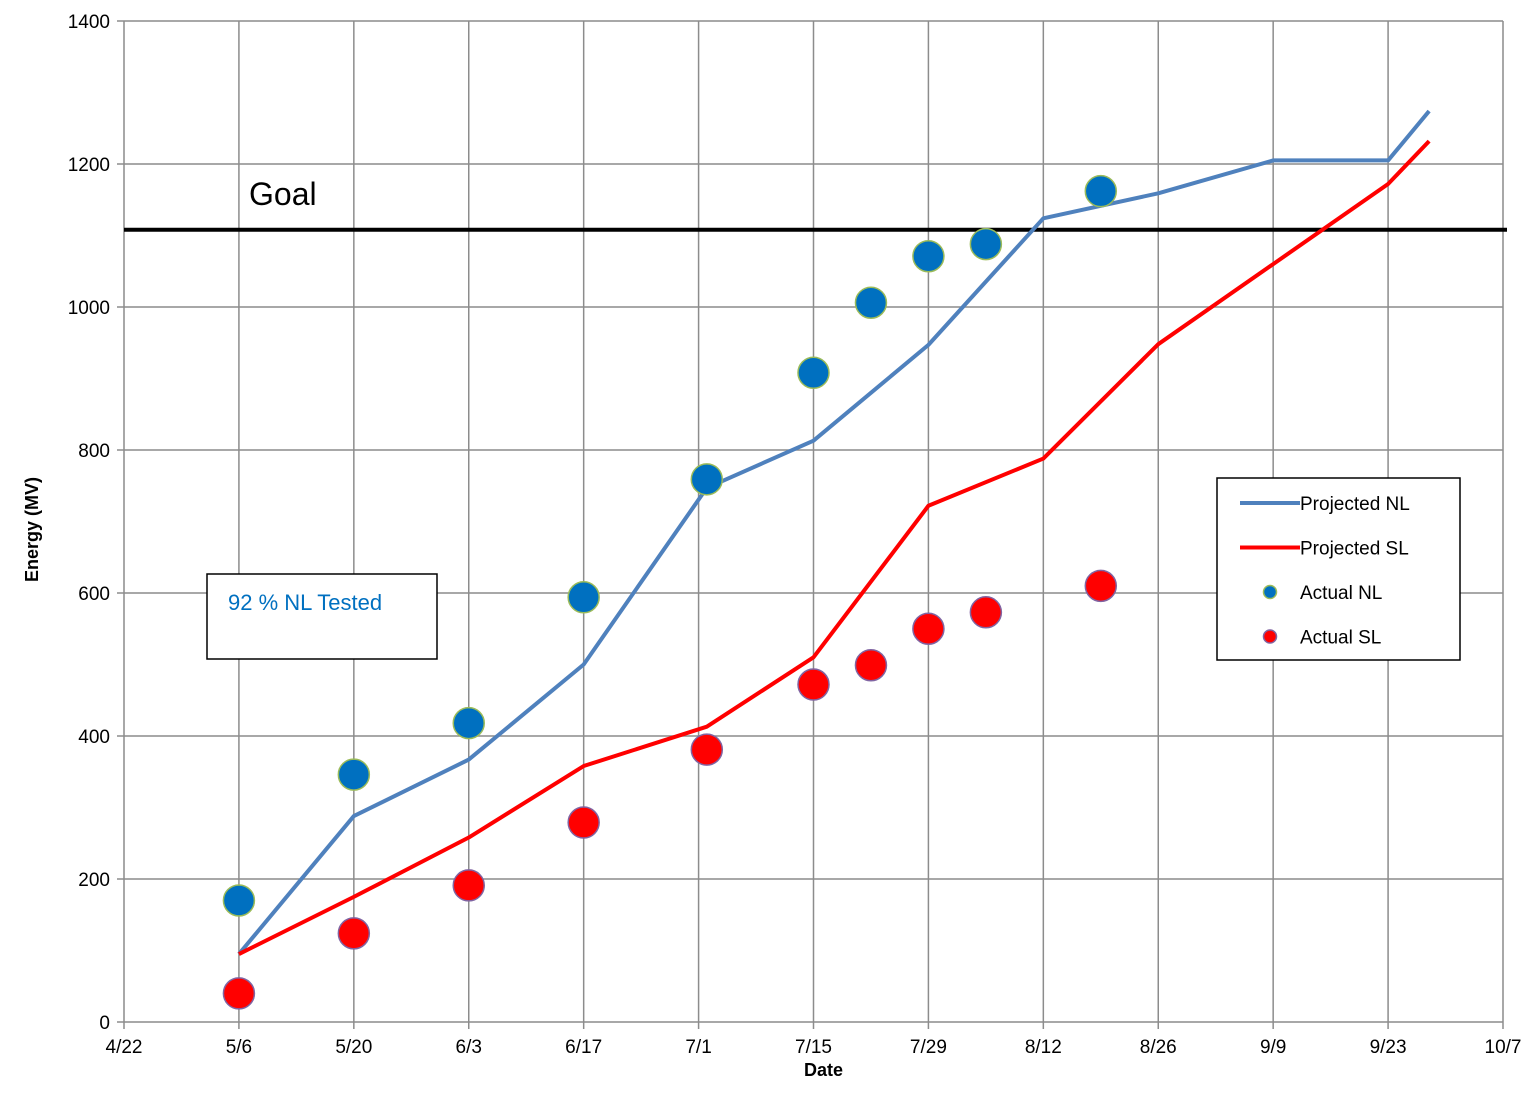 The height and width of the screenshot is (1109, 1529). What do you see at coordinates (823, 1070) in the screenshot?
I see `x-axis-title: Date` at bounding box center [823, 1070].